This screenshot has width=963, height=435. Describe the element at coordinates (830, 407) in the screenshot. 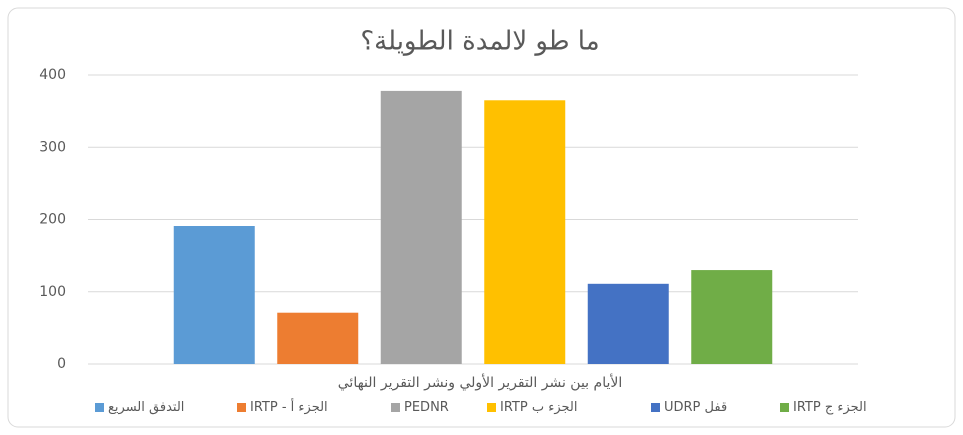

I see `legend-label: الجزء ج IRTP` at that location.